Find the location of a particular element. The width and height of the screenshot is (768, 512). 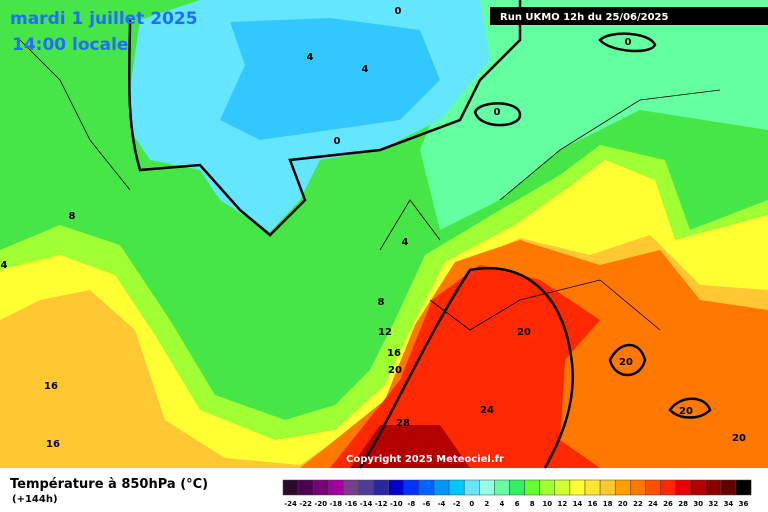

tick-label: 34 is located at coordinates (729, 504).